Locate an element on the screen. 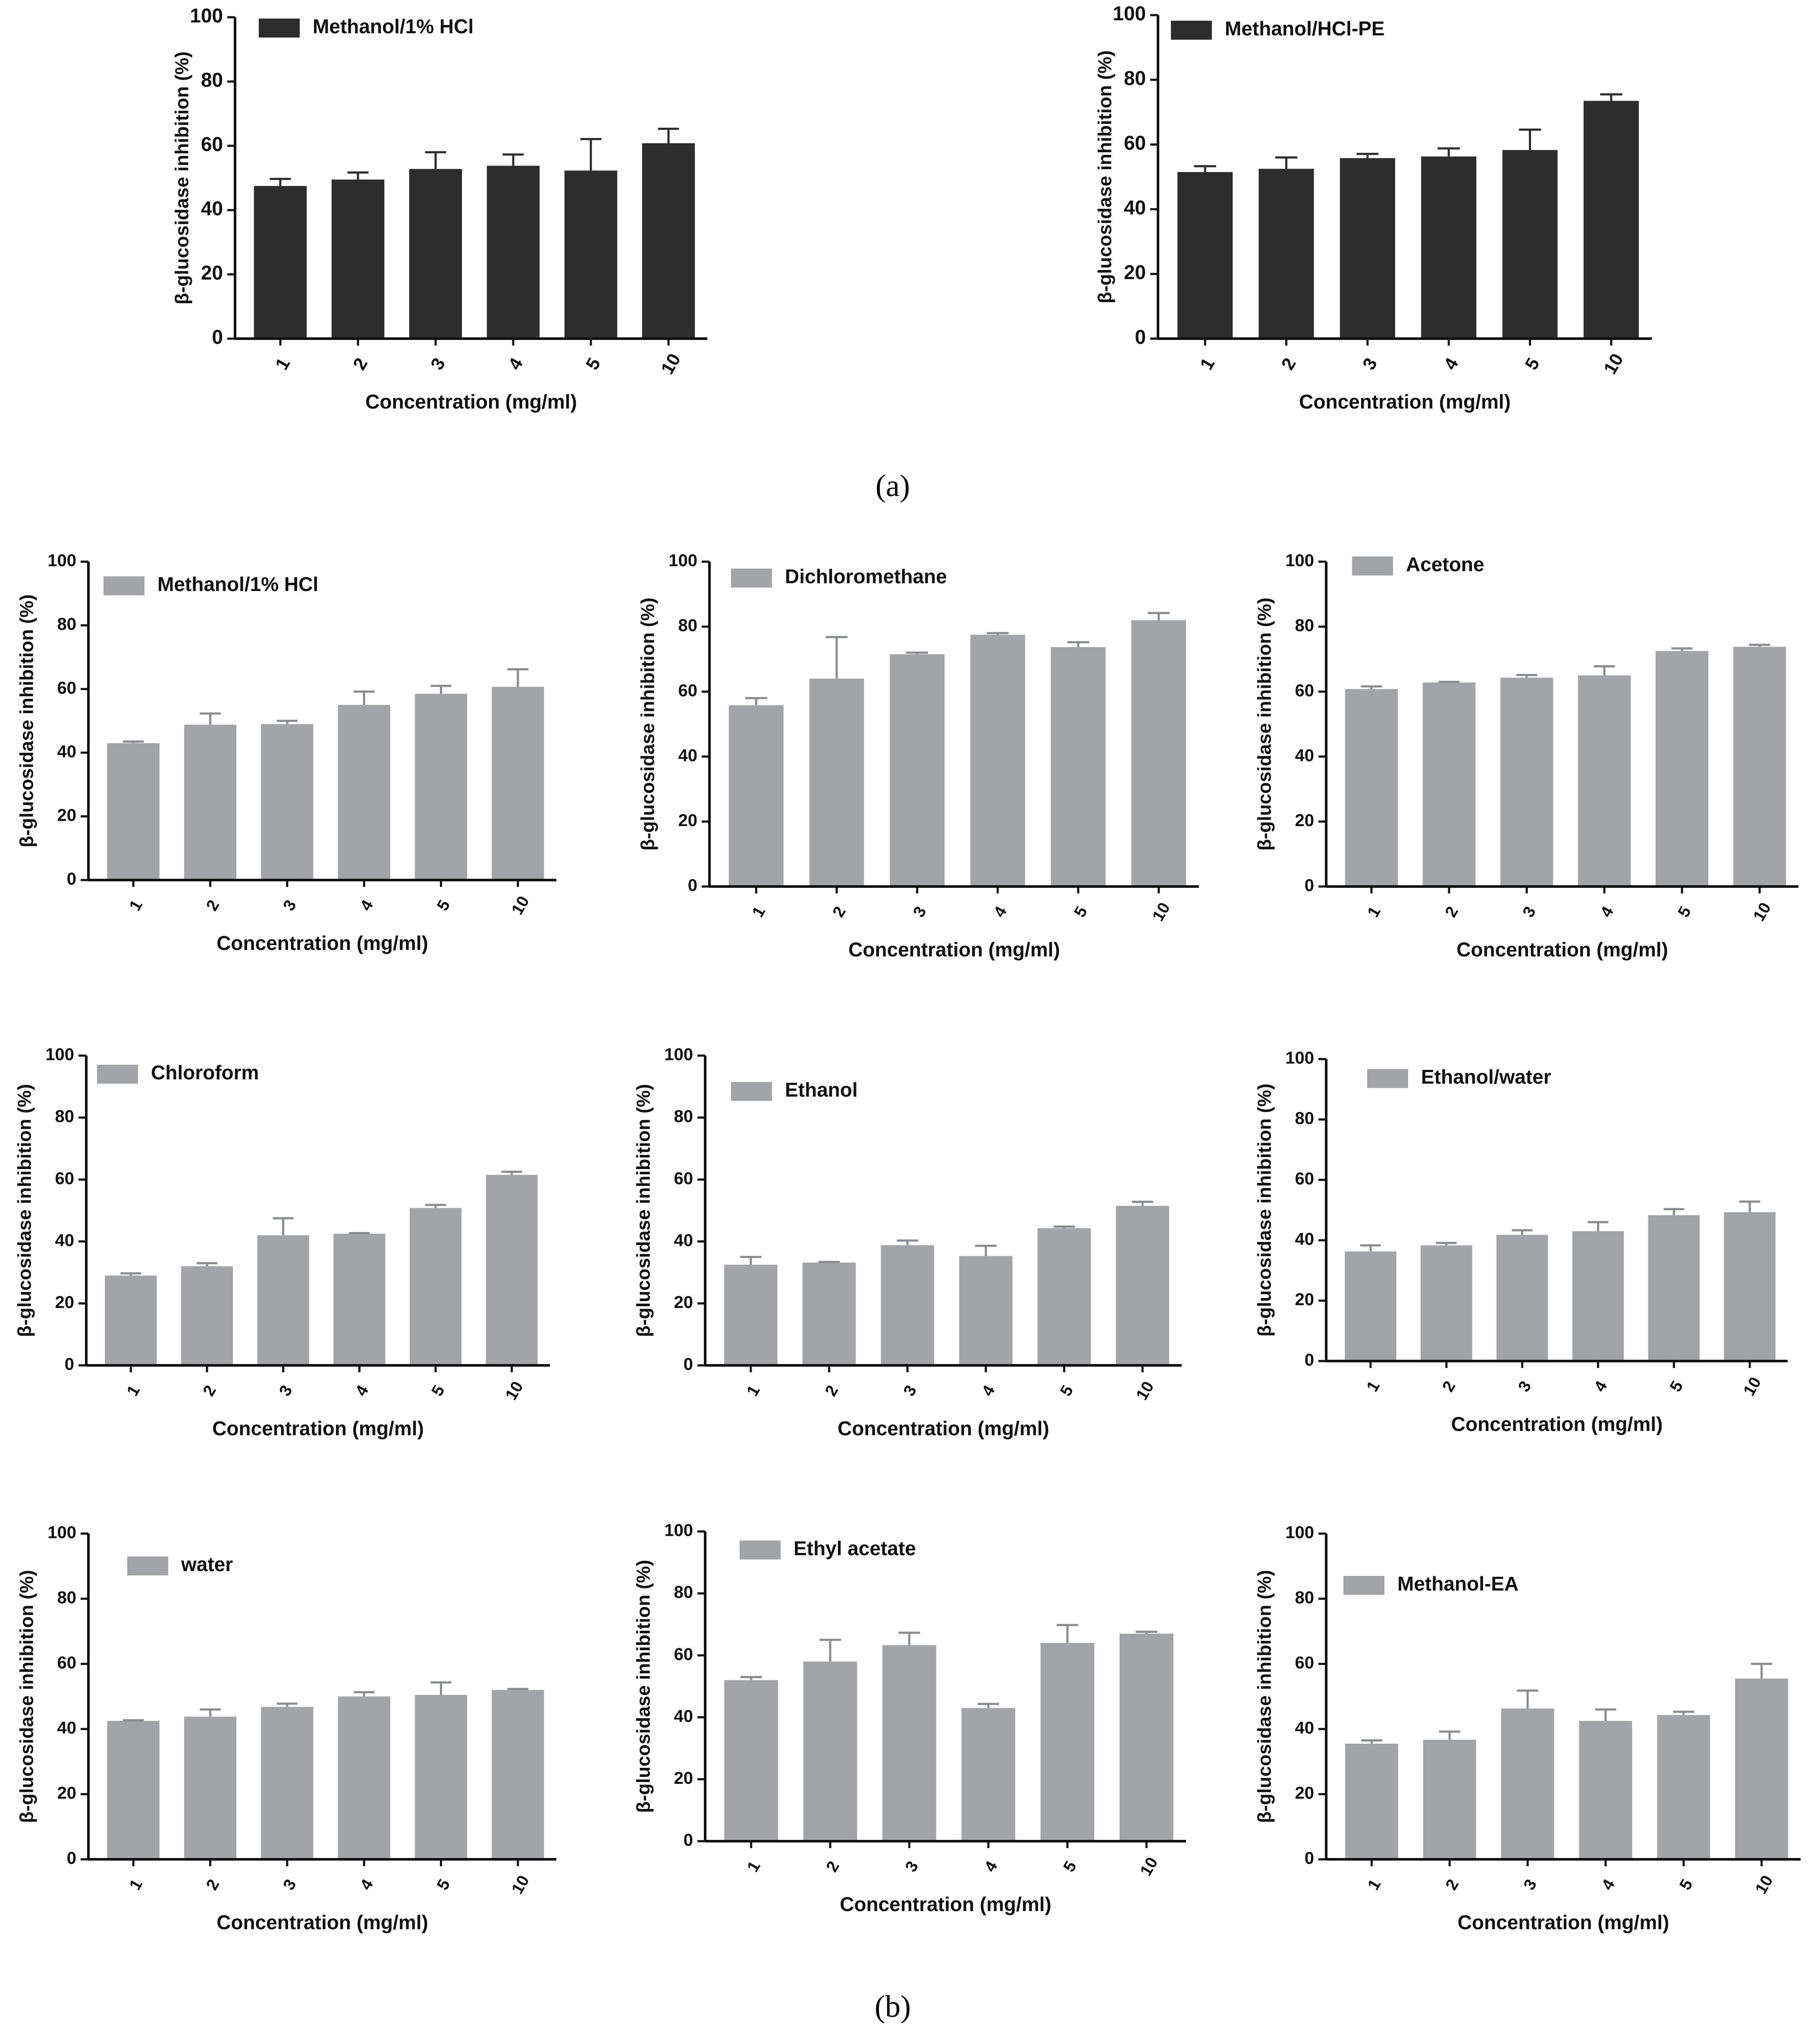  caption-b: (b) is located at coordinates (893, 2006).